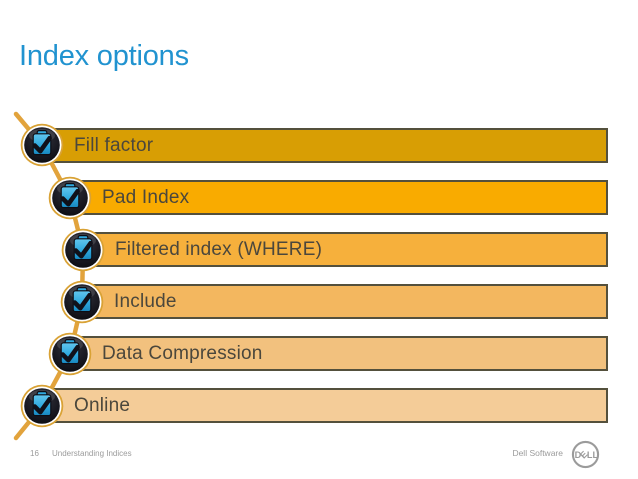  What do you see at coordinates (34, 453) in the screenshot?
I see `page-number: 16` at bounding box center [34, 453].